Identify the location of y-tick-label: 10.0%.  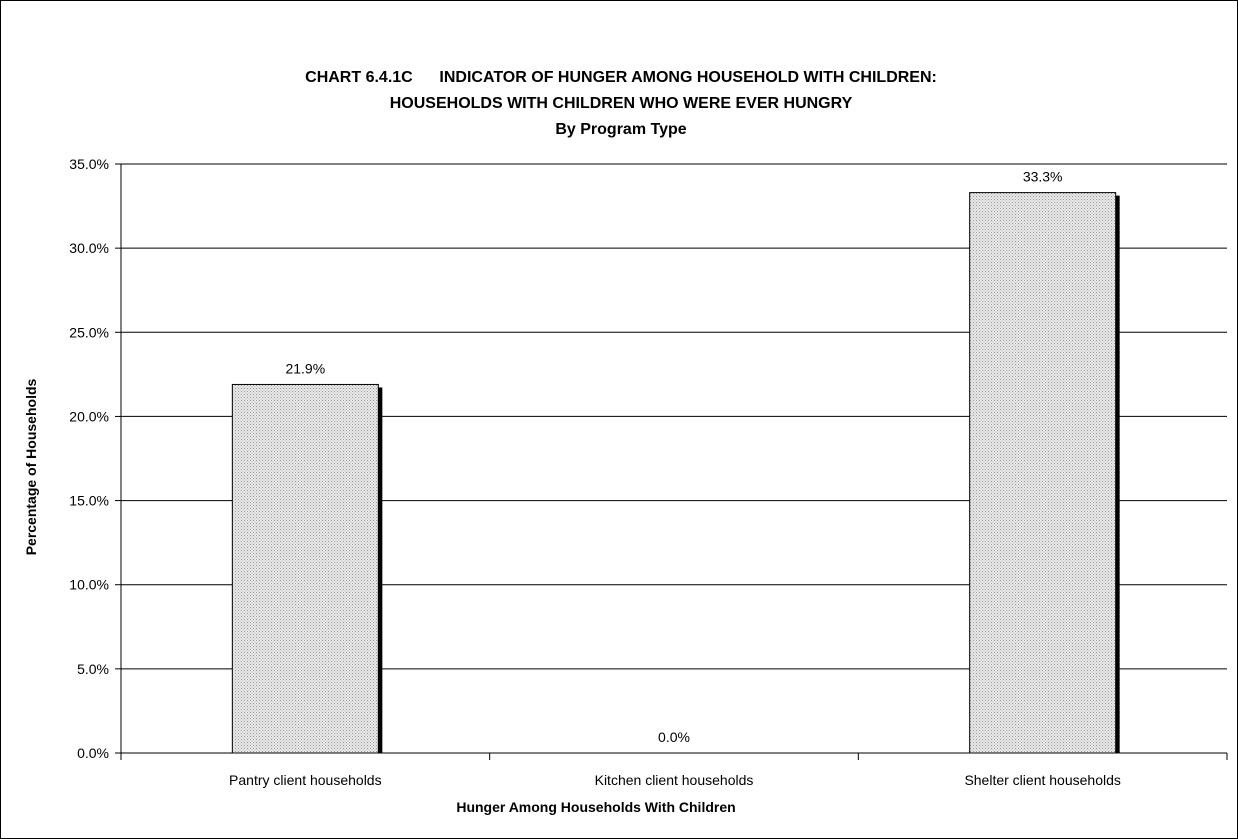
(89, 585).